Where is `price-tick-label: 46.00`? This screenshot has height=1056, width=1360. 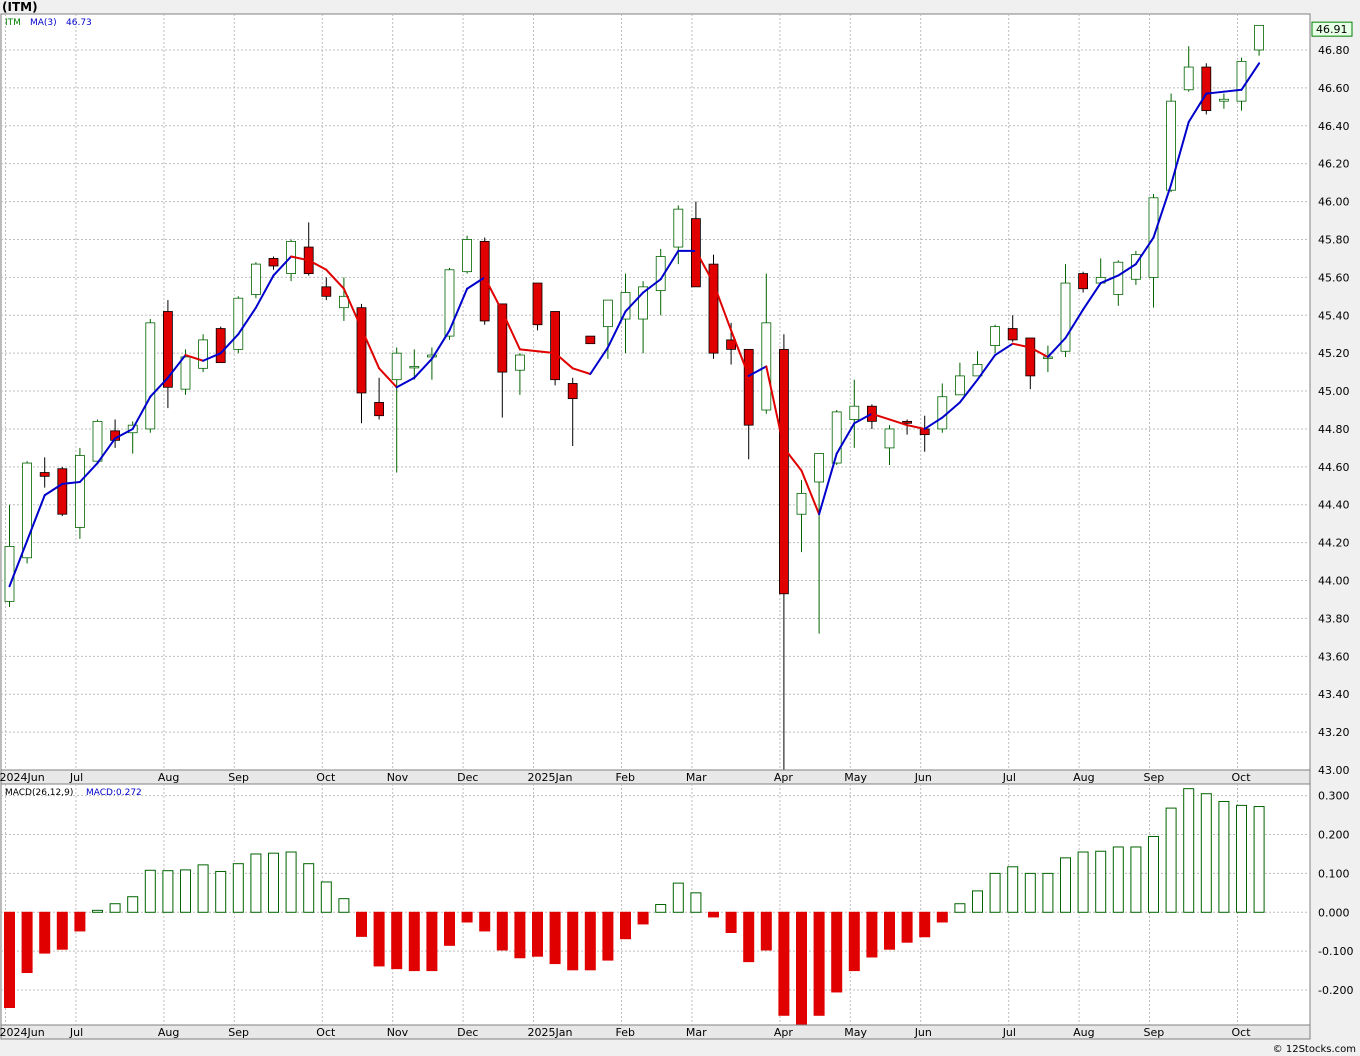 price-tick-label: 46.00 is located at coordinates (1334, 202).